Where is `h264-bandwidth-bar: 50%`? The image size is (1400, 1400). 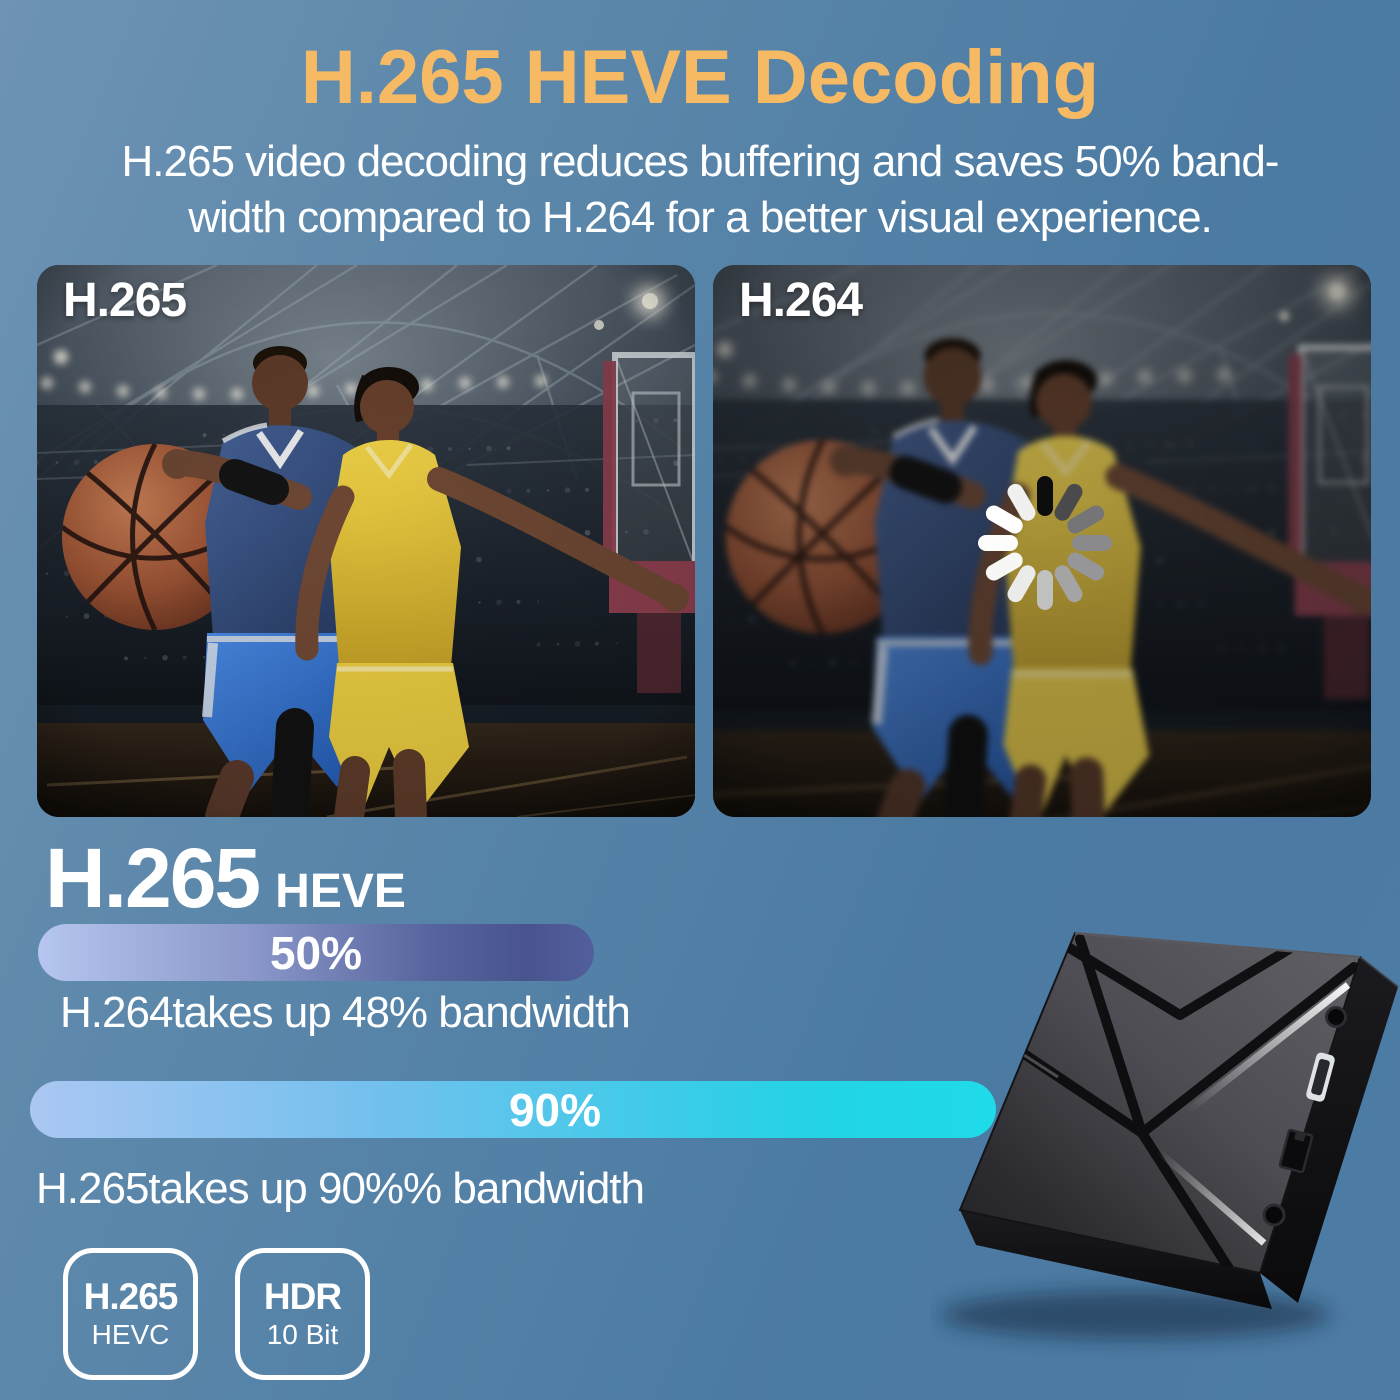 h264-bandwidth-bar: 50% is located at coordinates (316, 952).